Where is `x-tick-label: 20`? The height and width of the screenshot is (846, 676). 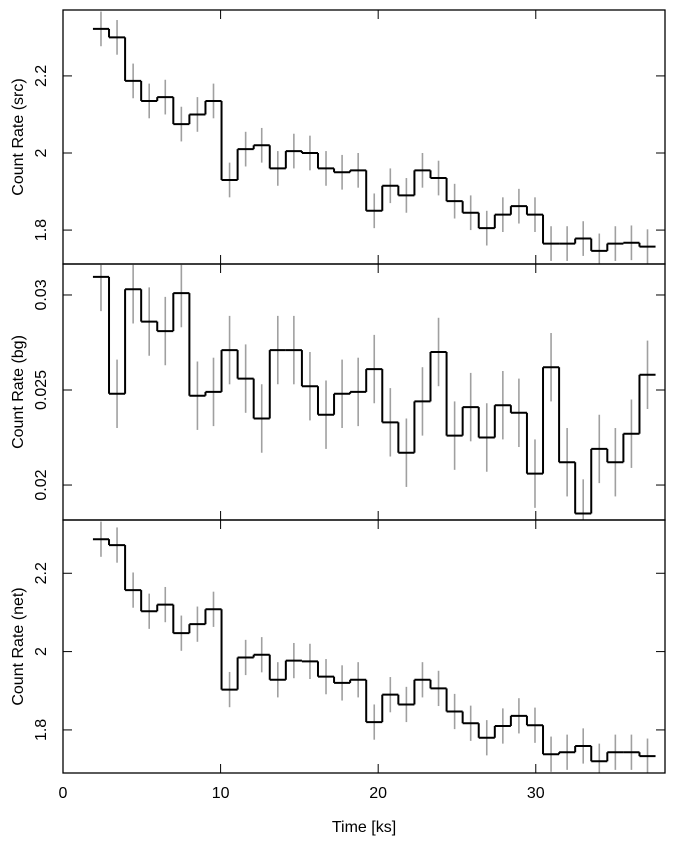
x-tick-label: 20 is located at coordinates (378, 793).